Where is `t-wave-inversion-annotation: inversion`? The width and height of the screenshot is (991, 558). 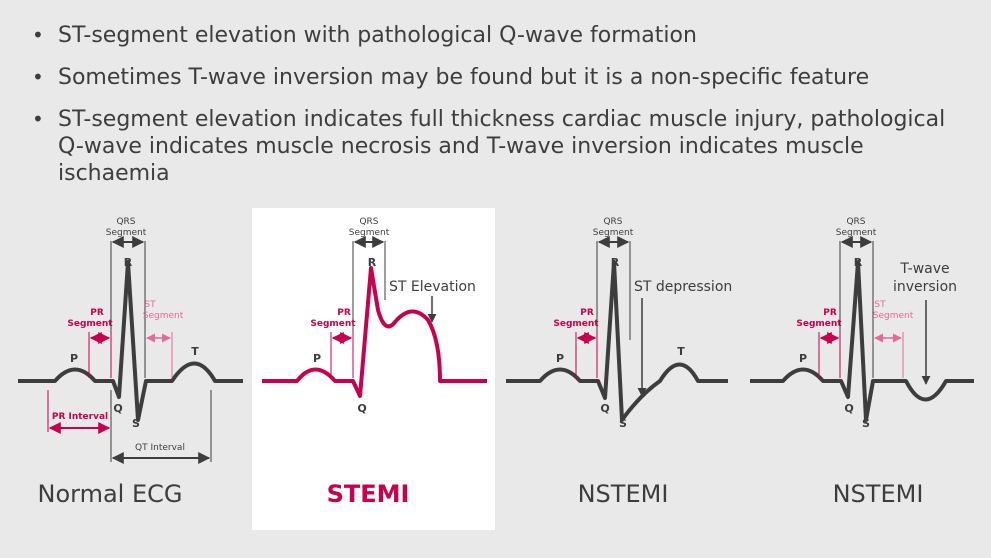 t-wave-inversion-annotation: inversion is located at coordinates (925, 287).